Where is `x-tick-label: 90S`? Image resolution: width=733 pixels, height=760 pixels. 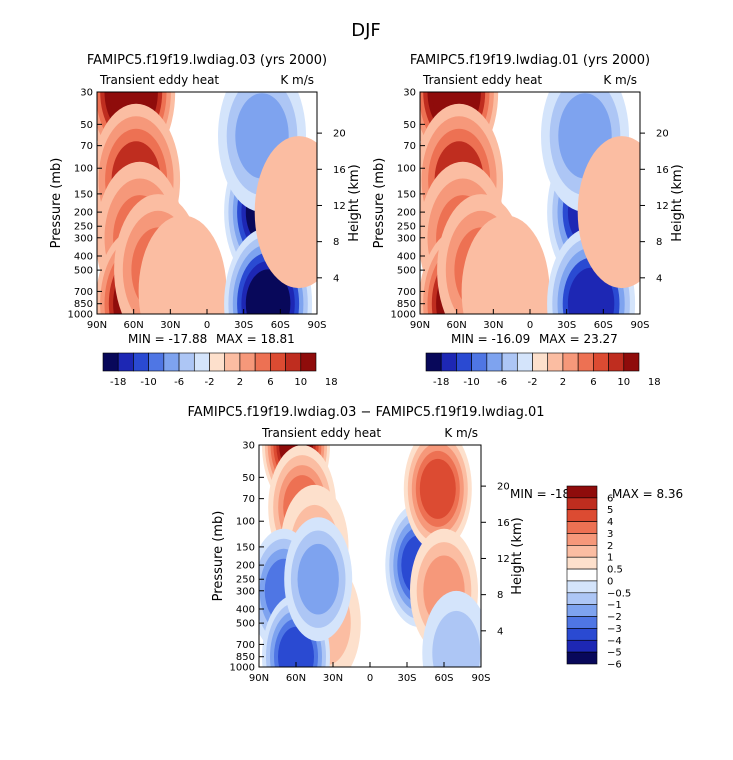
x-tick-label: 90S is located at coordinates (639, 325).